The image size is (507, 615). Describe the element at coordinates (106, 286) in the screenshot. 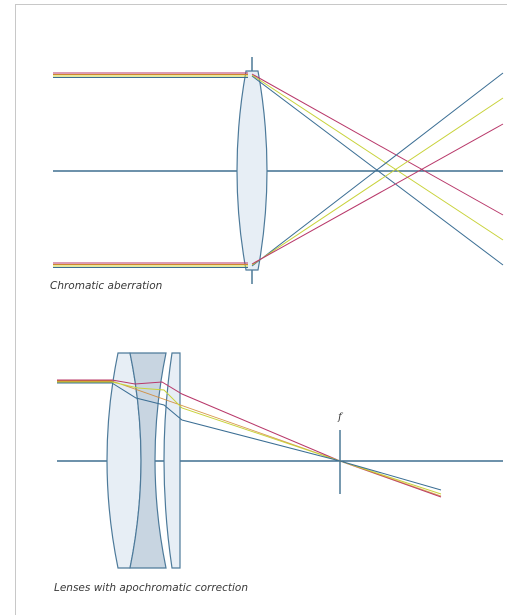

I see `caption-chromatic-aberration: Chromatic aberration` at that location.